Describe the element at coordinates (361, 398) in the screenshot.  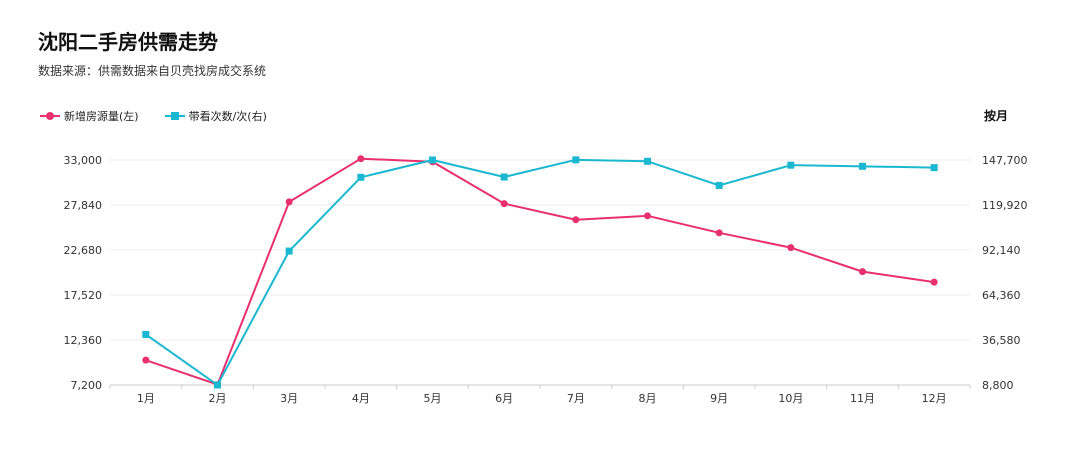
I see `x-tick-label: 4月` at that location.